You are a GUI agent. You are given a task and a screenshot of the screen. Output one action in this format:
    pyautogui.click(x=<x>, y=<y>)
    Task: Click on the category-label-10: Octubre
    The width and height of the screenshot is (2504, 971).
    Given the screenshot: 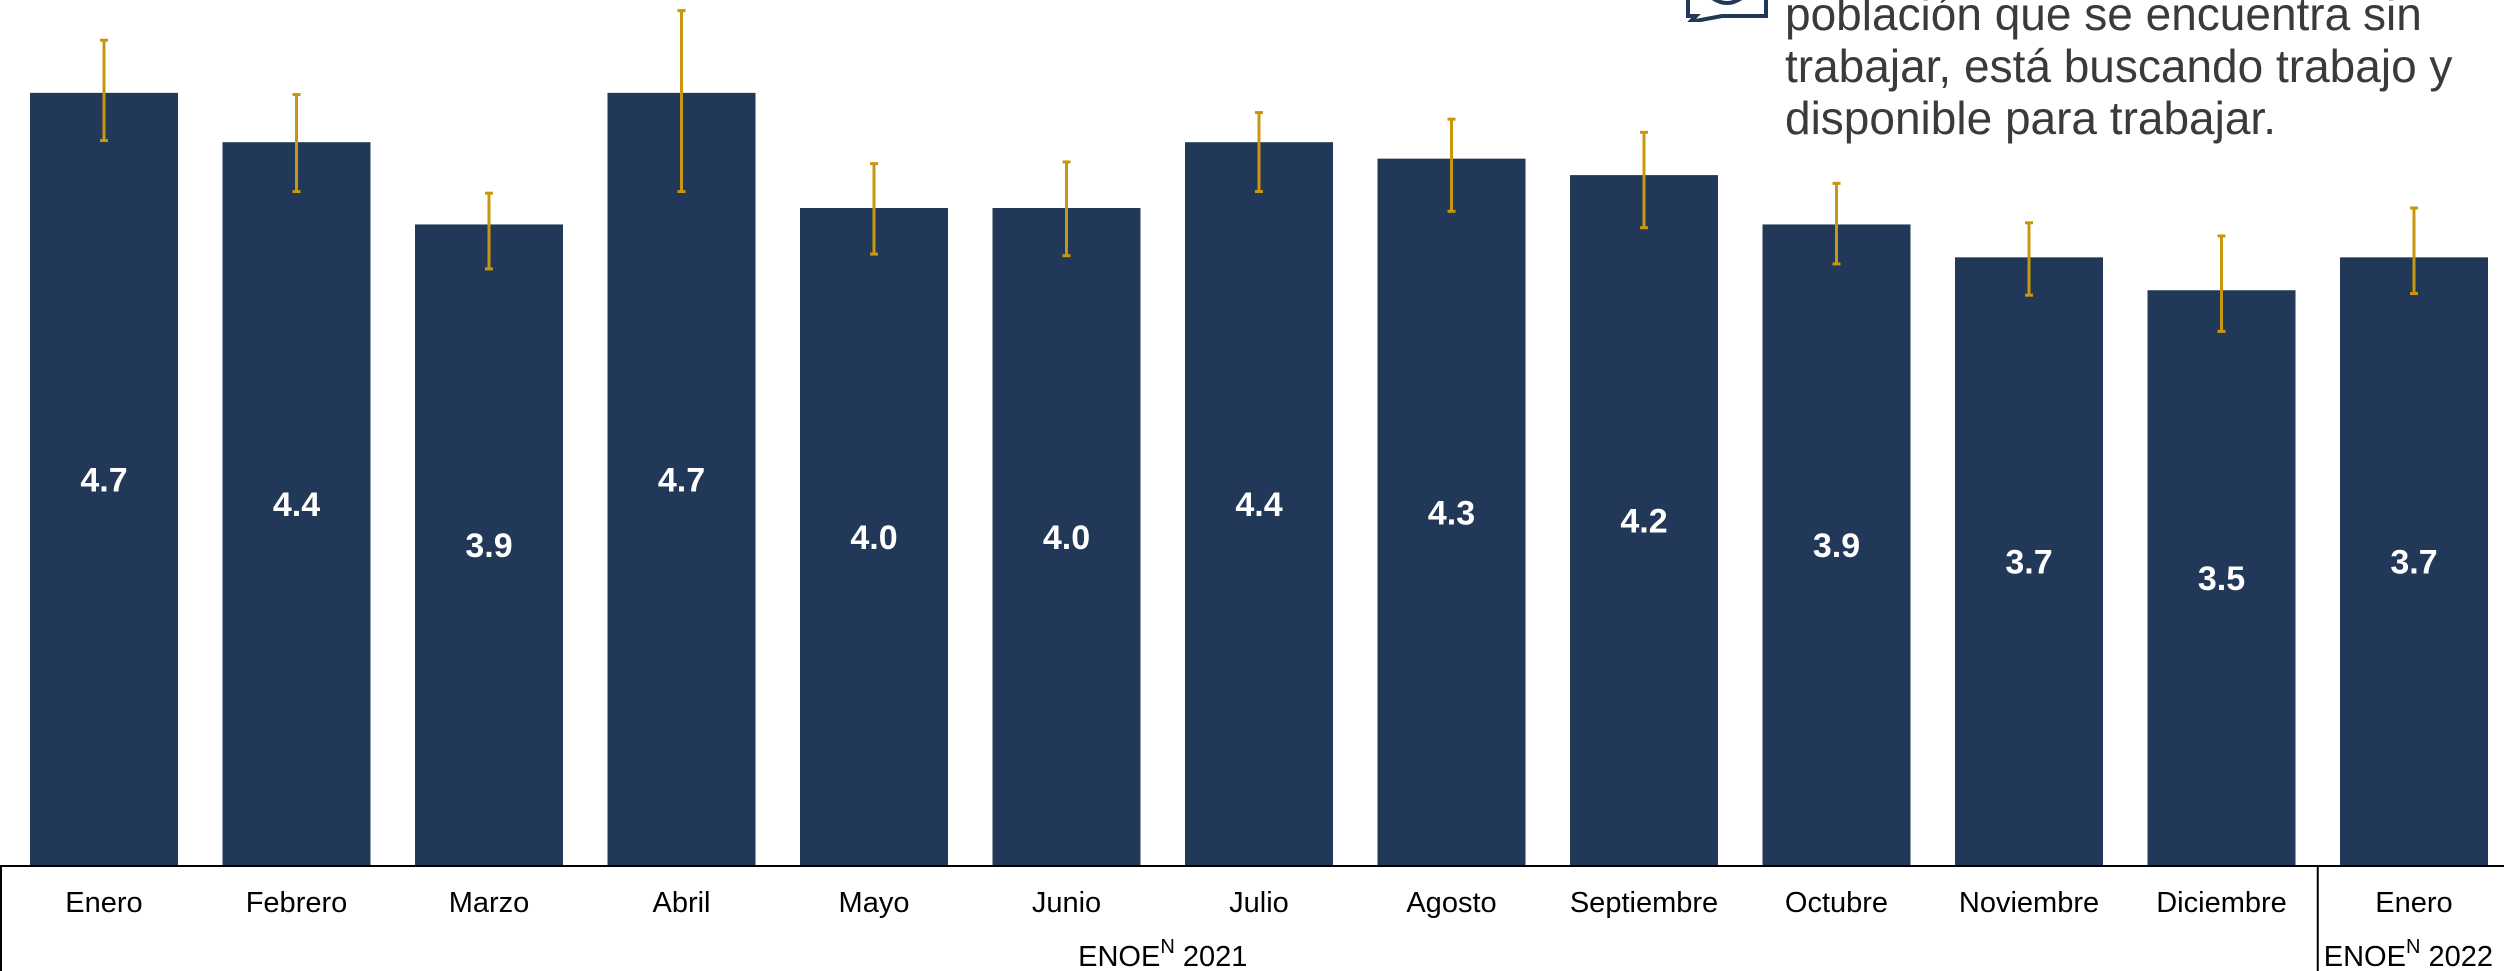 What is the action you would take?
    pyautogui.click(x=1836, y=903)
    